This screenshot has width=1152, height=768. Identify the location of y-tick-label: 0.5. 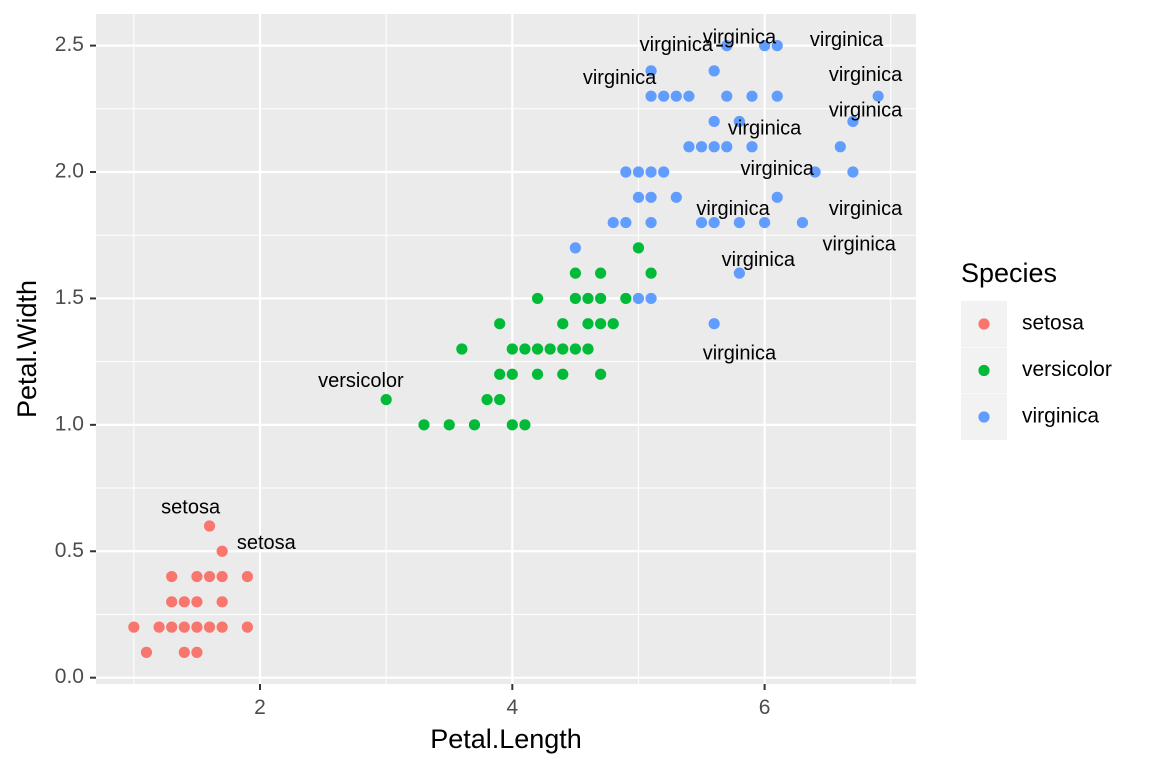
(69, 550).